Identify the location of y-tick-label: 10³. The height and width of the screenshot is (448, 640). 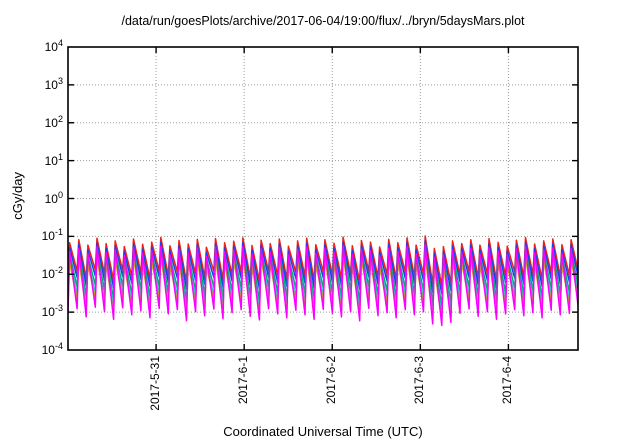
(53, 83).